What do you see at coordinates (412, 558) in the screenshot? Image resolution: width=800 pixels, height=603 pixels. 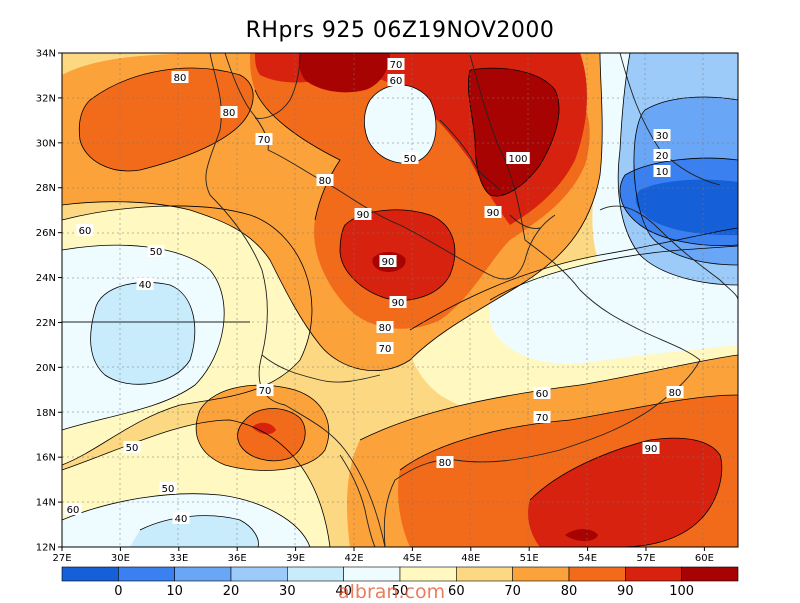 I see `lon-tick-label: 45E` at bounding box center [412, 558].